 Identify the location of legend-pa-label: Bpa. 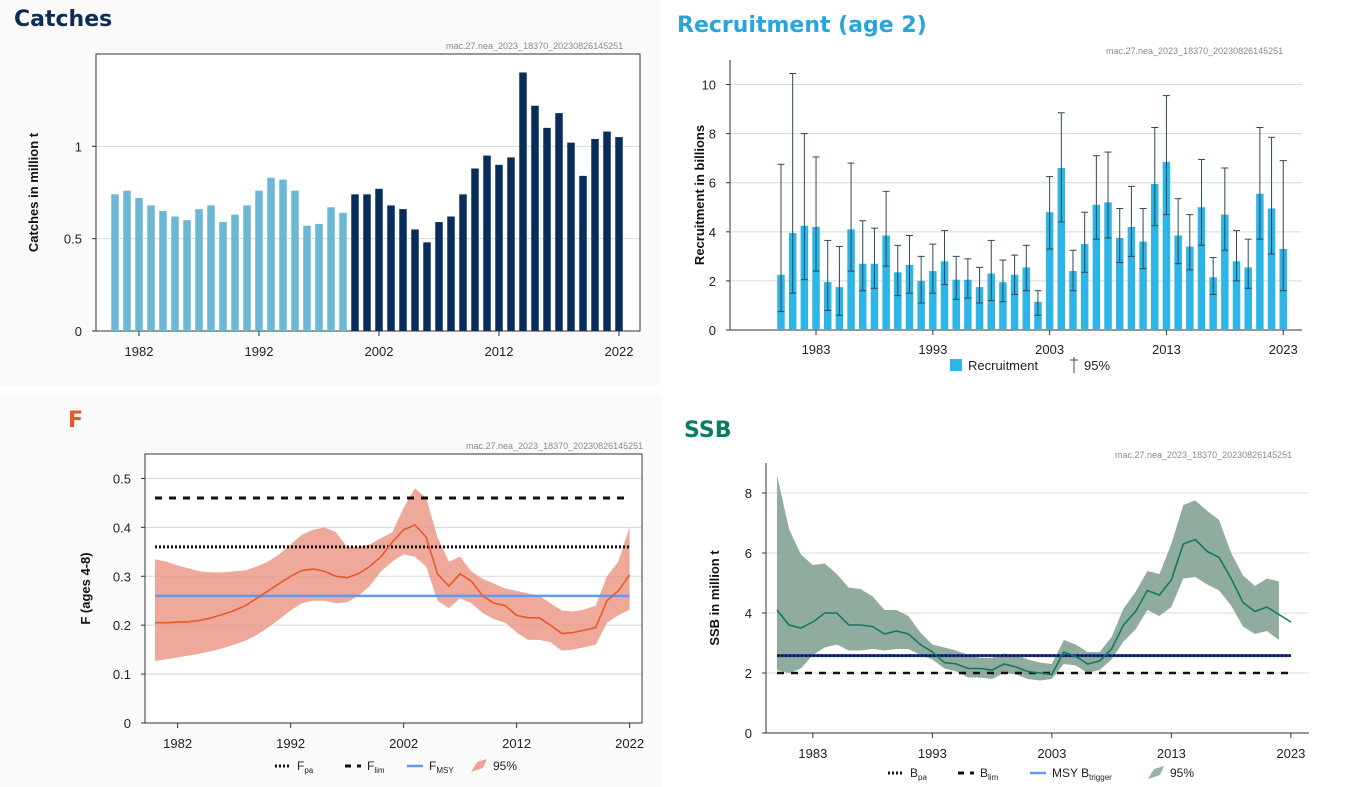
(918, 774).